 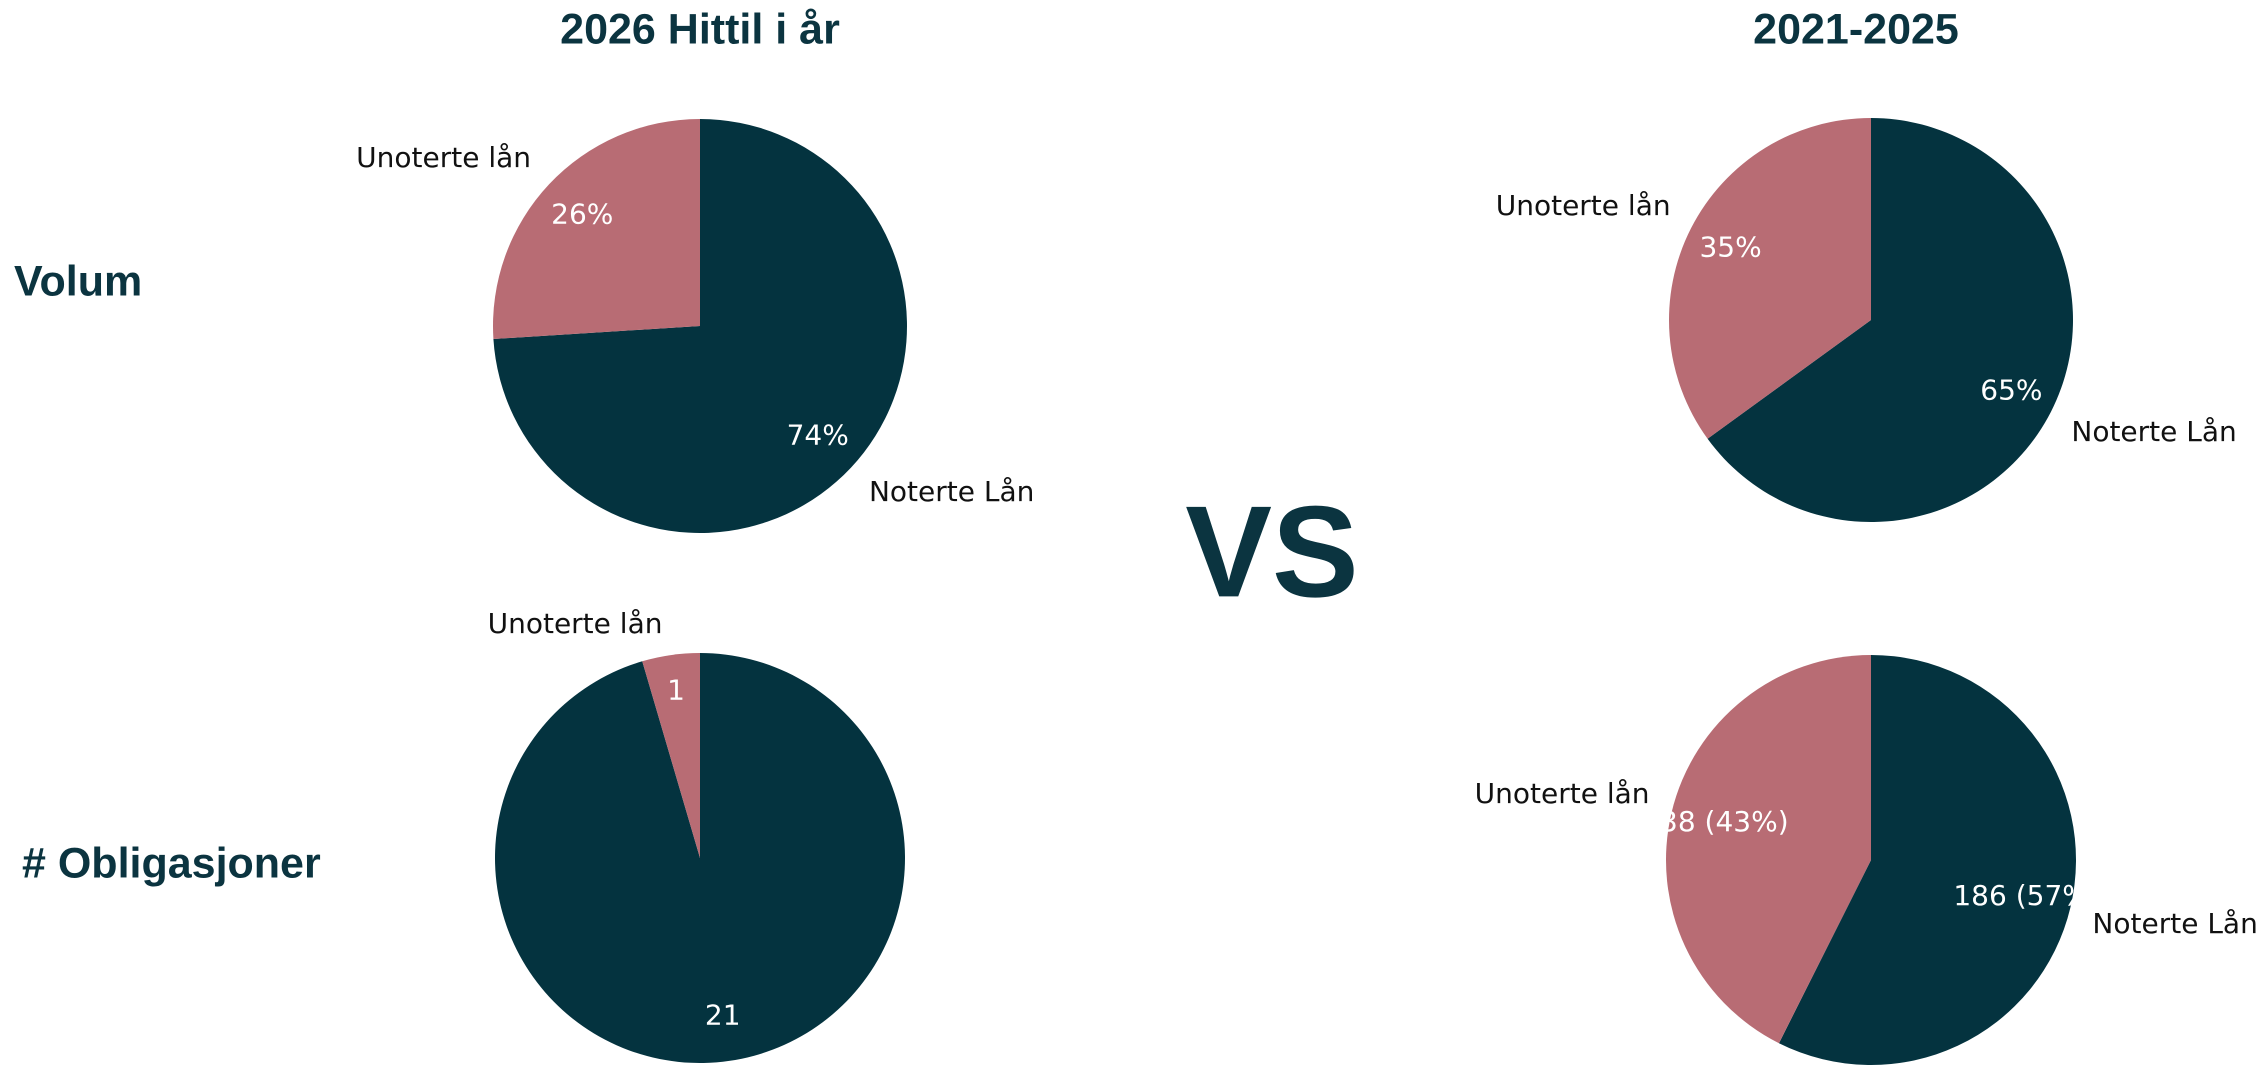 I want to click on slice-value-label: 74%, so click(x=818, y=435).